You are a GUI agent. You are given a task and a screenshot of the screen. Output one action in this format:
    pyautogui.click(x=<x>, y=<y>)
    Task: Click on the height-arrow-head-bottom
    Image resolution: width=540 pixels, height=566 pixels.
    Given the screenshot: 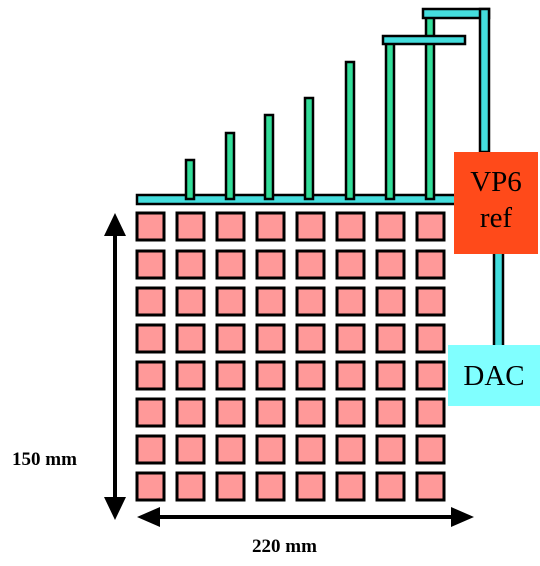 What is the action you would take?
    pyautogui.click(x=115, y=508)
    